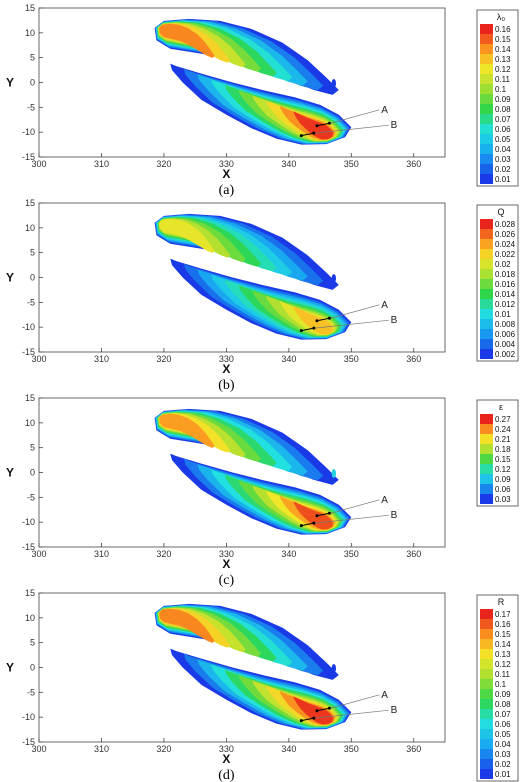 The height and width of the screenshot is (782, 520). I want to click on legend-level-label: 0.13, so click(503, 654).